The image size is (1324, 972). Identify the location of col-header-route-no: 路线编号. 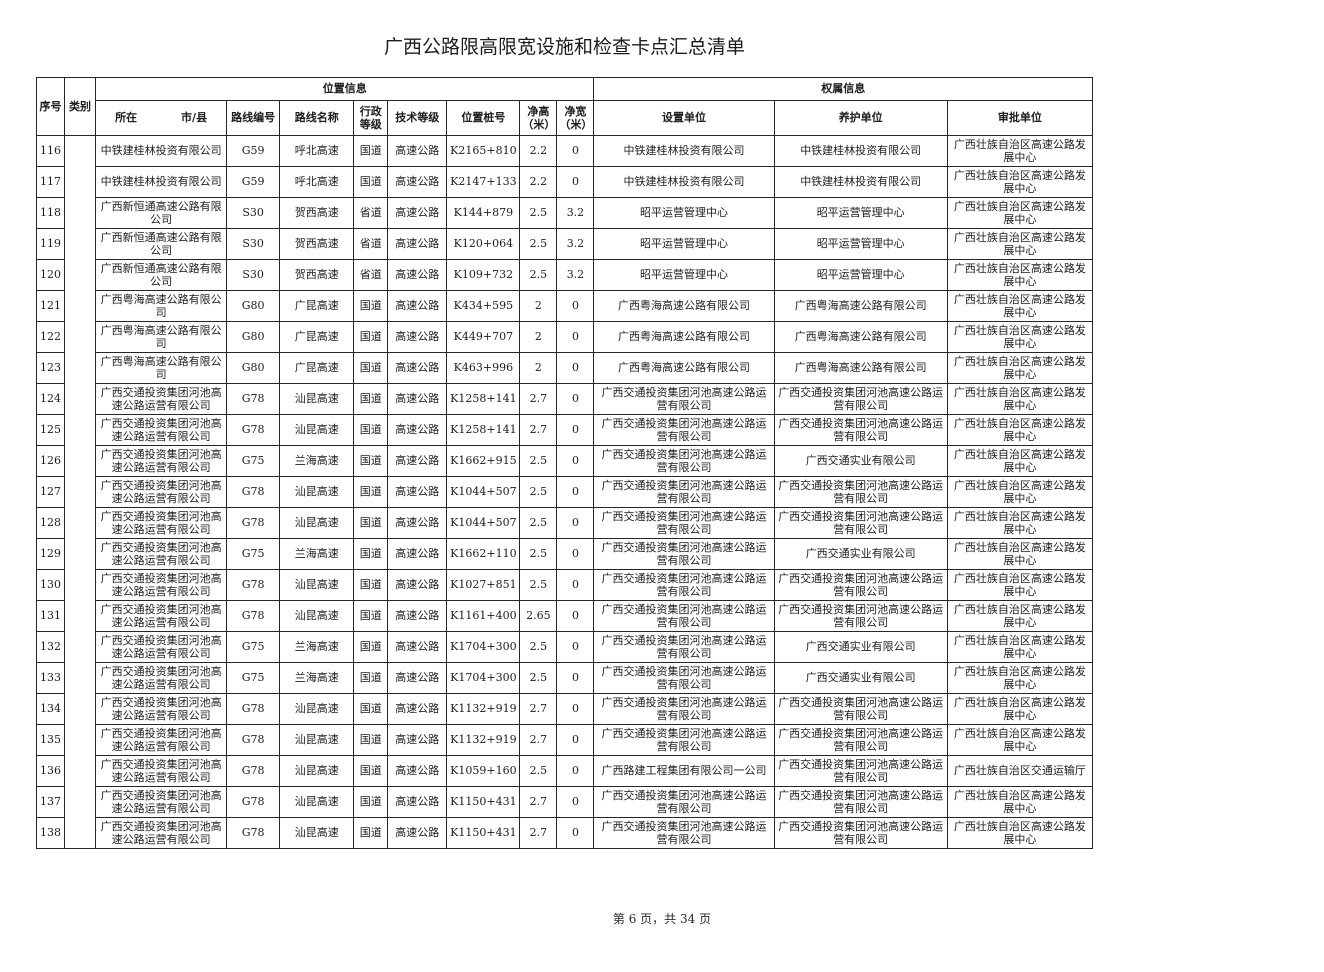
(253, 118).